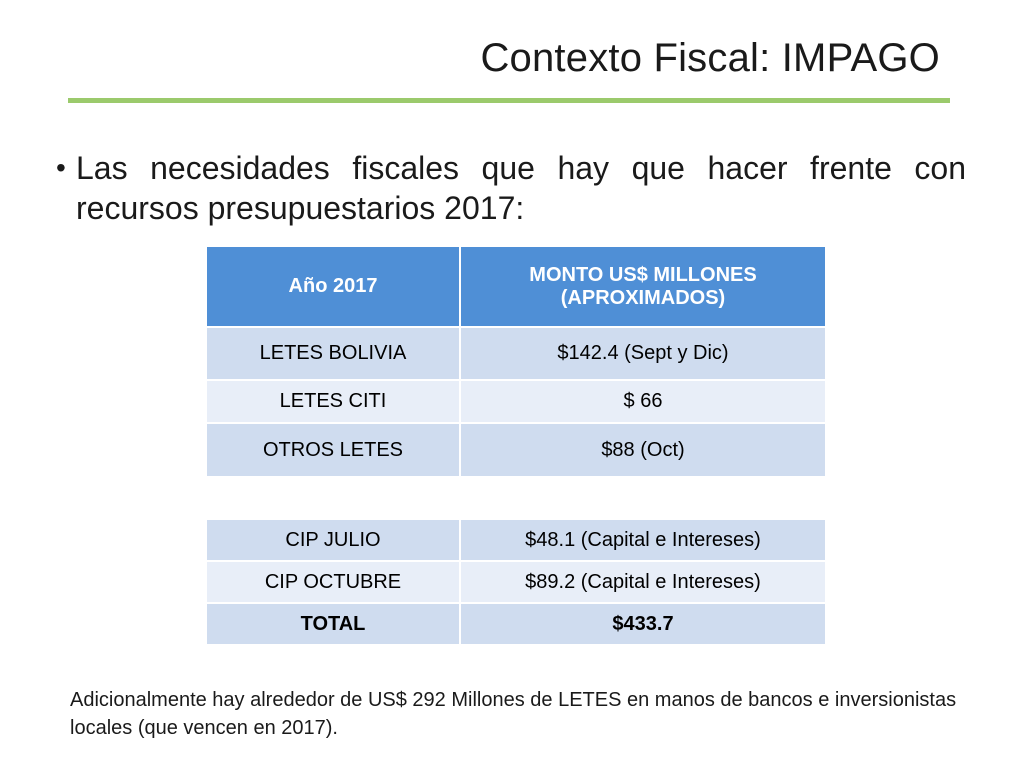  What do you see at coordinates (643, 624) in the screenshot?
I see `total-value: $433.7` at bounding box center [643, 624].